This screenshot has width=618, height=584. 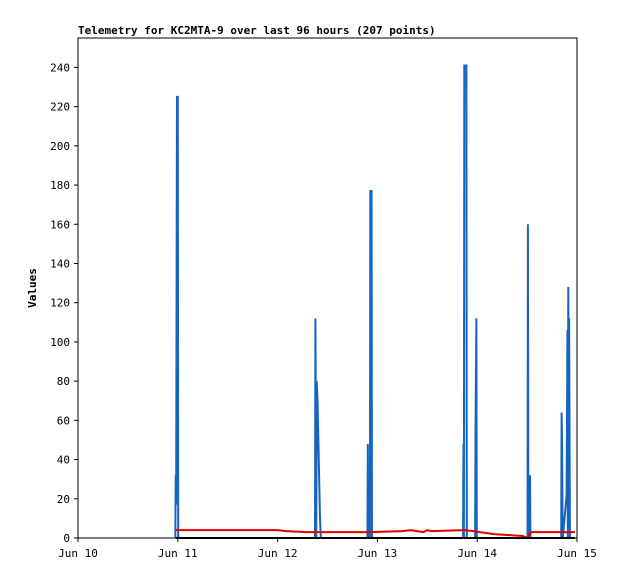 What do you see at coordinates (63, 460) in the screenshot?
I see `y-tick-label: 40` at bounding box center [63, 460].